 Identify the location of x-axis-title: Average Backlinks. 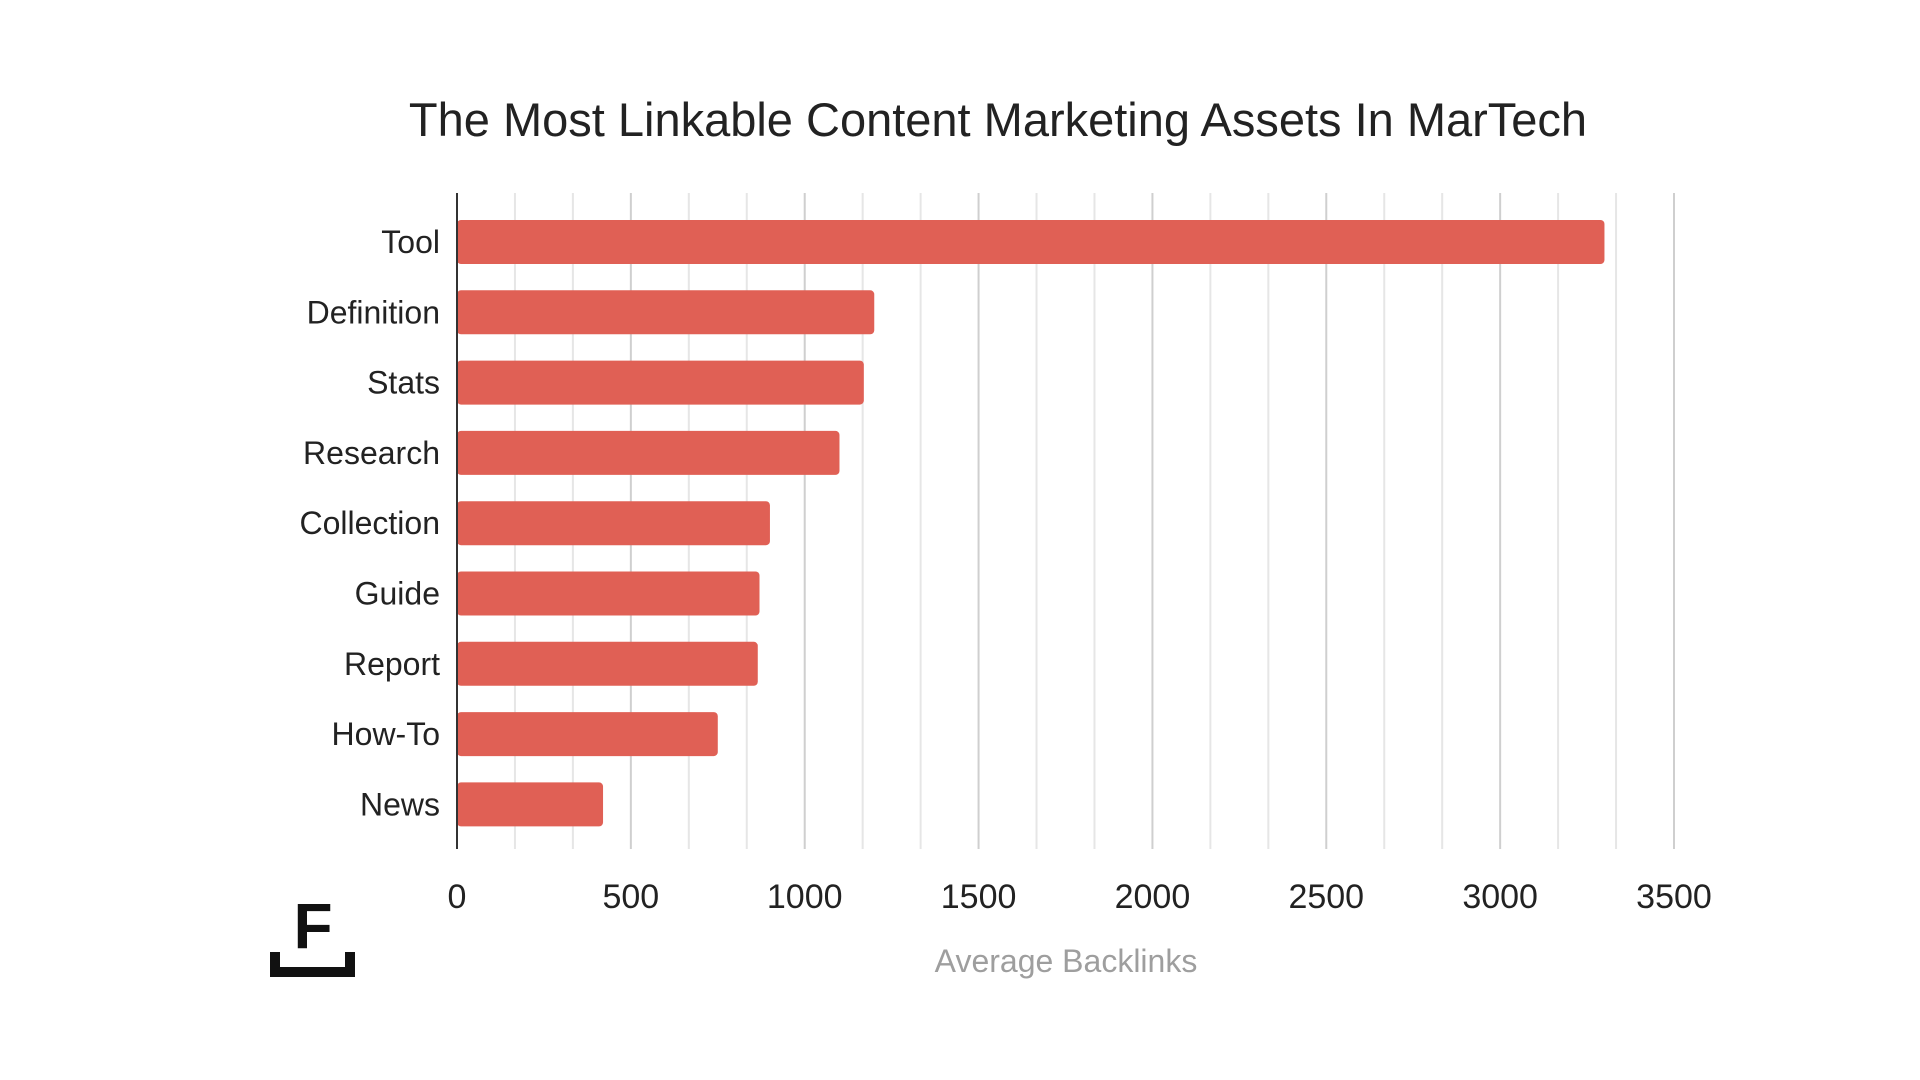
(1066, 961).